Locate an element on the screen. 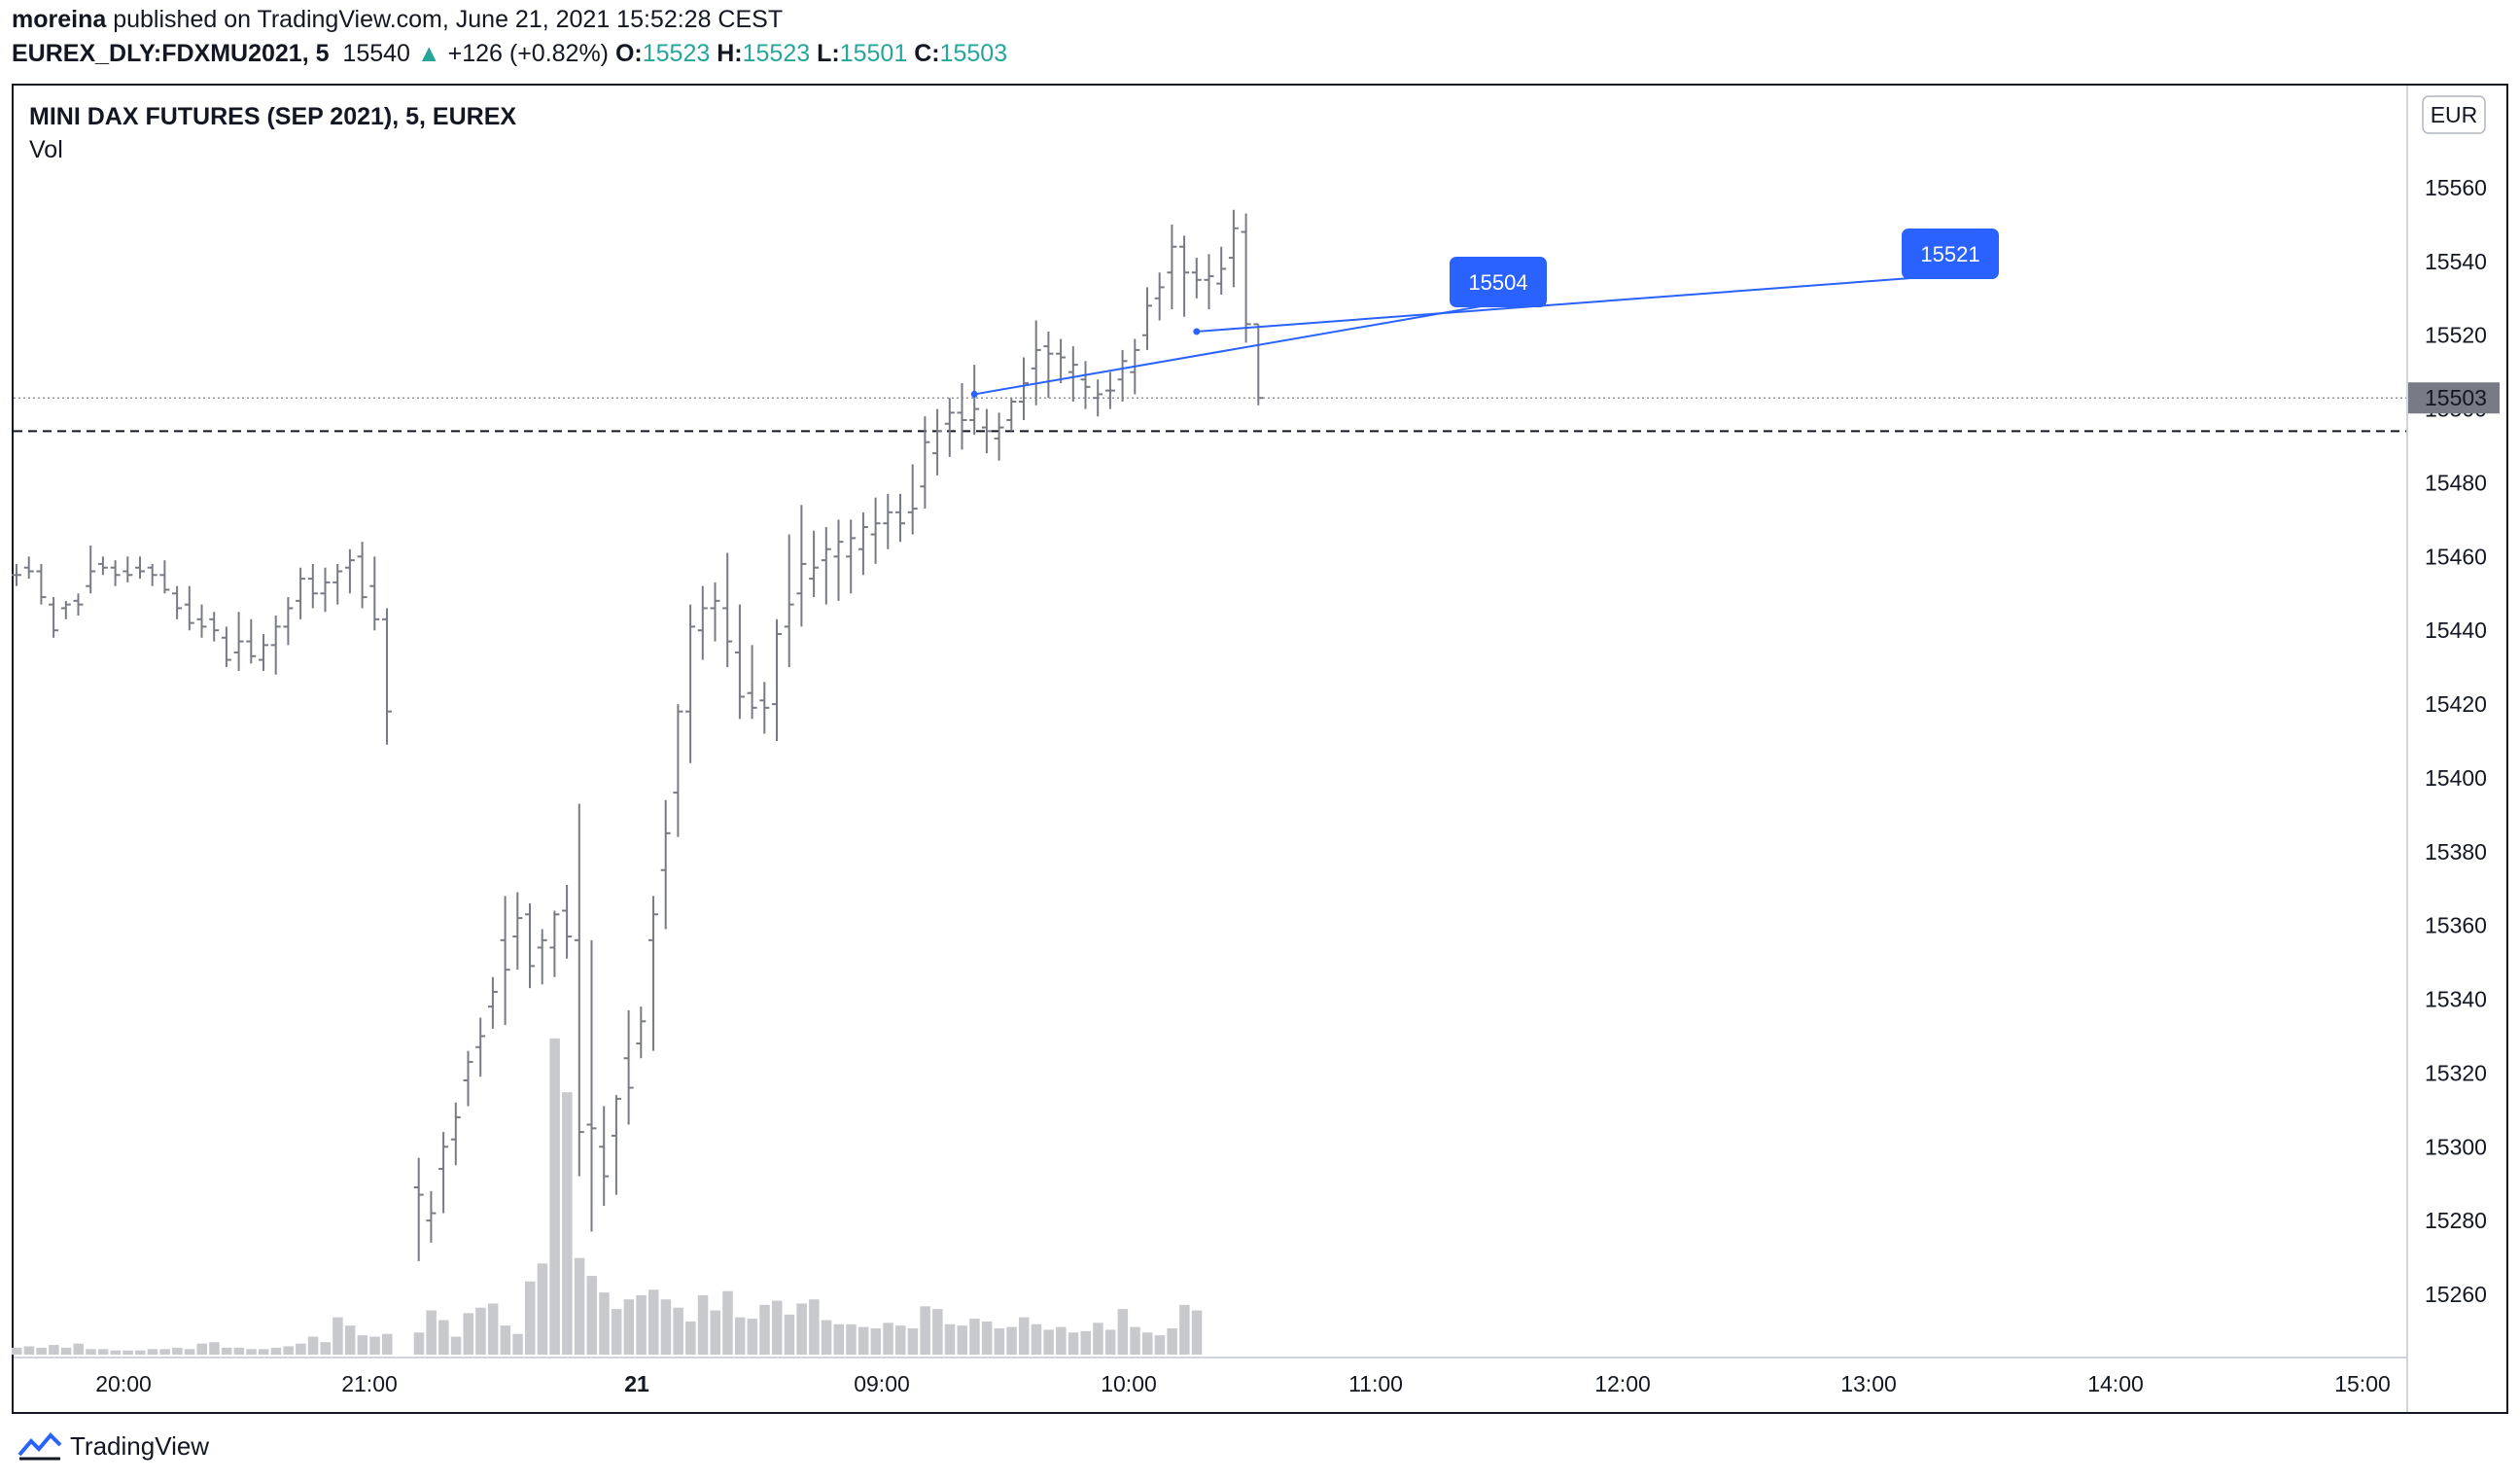 This screenshot has width=2520, height=1482. time-tick-label: 14:00 is located at coordinates (2115, 1383).